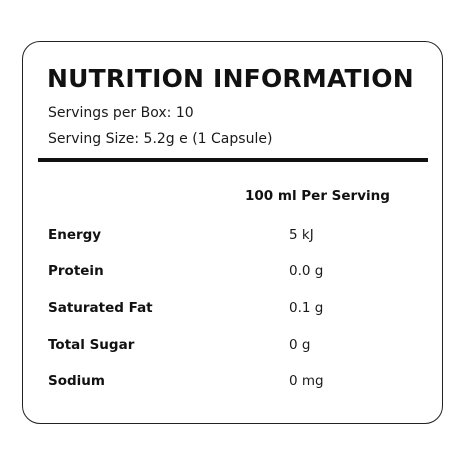  I want to click on header-divider, so click(233, 160).